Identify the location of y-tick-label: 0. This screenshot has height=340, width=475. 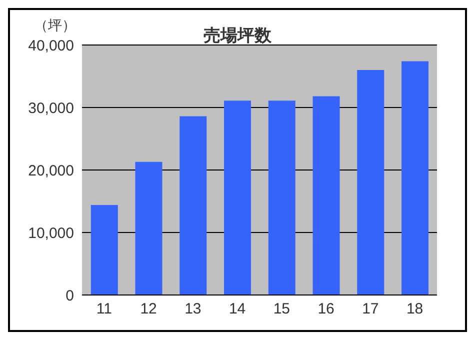
(70, 295).